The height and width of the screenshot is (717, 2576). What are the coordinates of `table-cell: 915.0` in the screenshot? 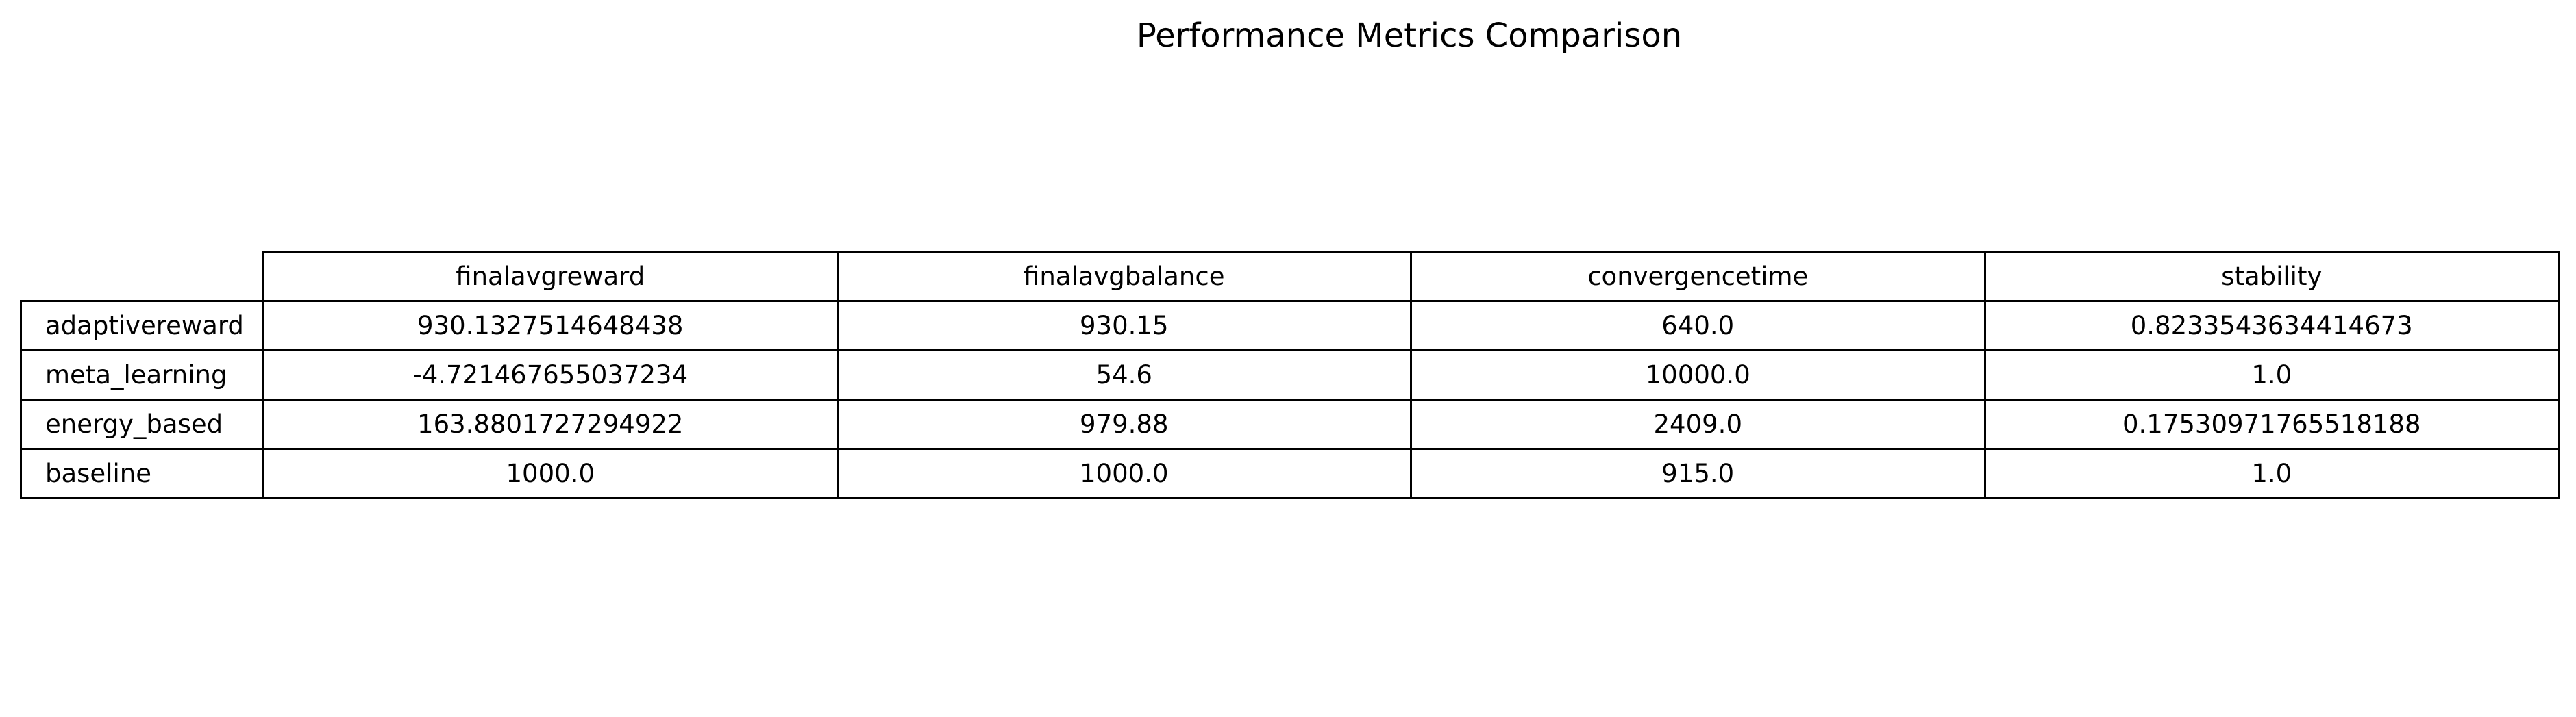 It's located at (1698, 473).